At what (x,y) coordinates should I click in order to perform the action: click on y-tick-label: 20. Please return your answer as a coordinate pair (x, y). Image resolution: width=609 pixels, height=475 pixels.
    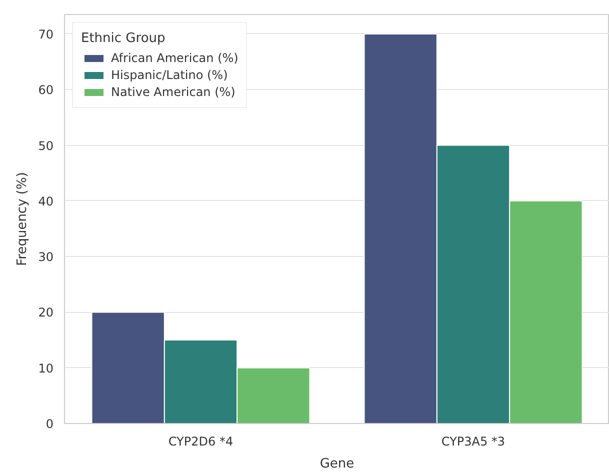
    Looking at the image, I should click on (46, 313).